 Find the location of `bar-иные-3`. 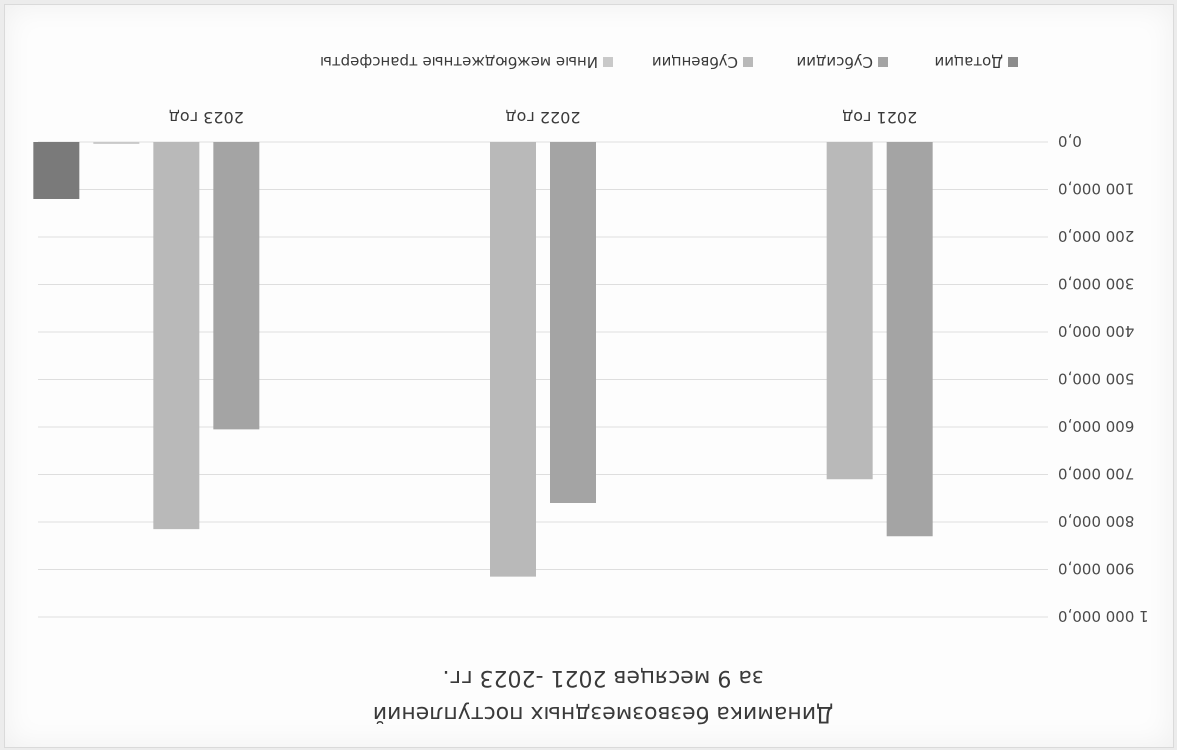

bar-иные-3 is located at coordinates (116, 143).